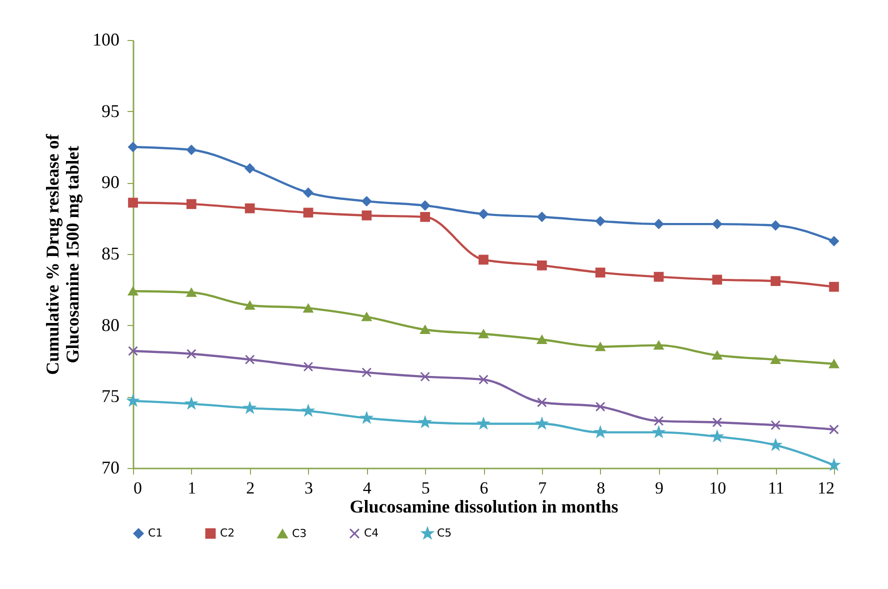 The height and width of the screenshot is (589, 888). I want to click on y-tick-label: 100, so click(106, 40).